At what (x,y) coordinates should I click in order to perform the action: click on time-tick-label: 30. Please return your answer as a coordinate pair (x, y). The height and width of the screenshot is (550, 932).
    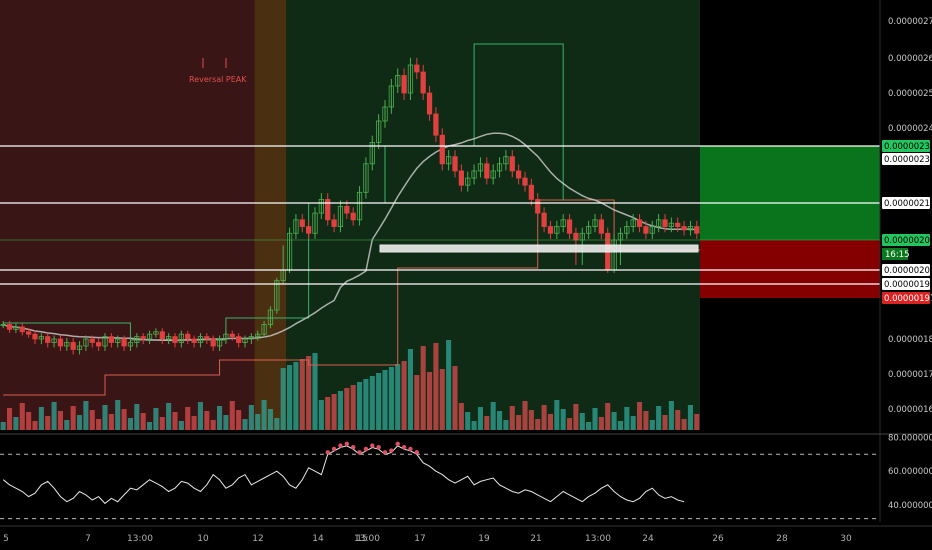
    Looking at the image, I should click on (846, 539).